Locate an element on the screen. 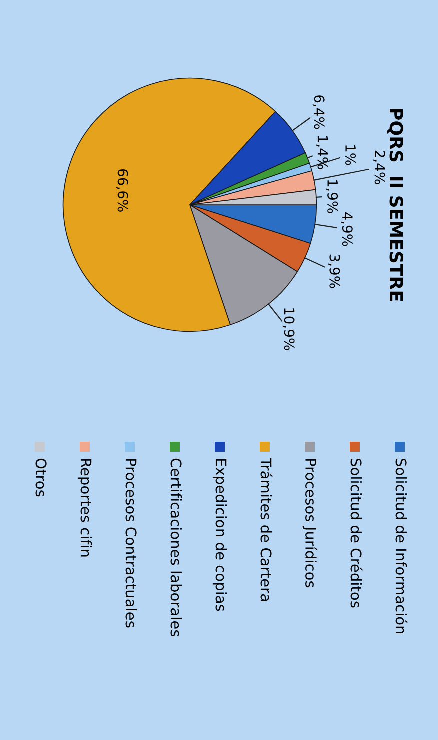 Image resolution: width=438 pixels, height=740 pixels. legend-label: Trámites de Cartera is located at coordinates (266, 530).